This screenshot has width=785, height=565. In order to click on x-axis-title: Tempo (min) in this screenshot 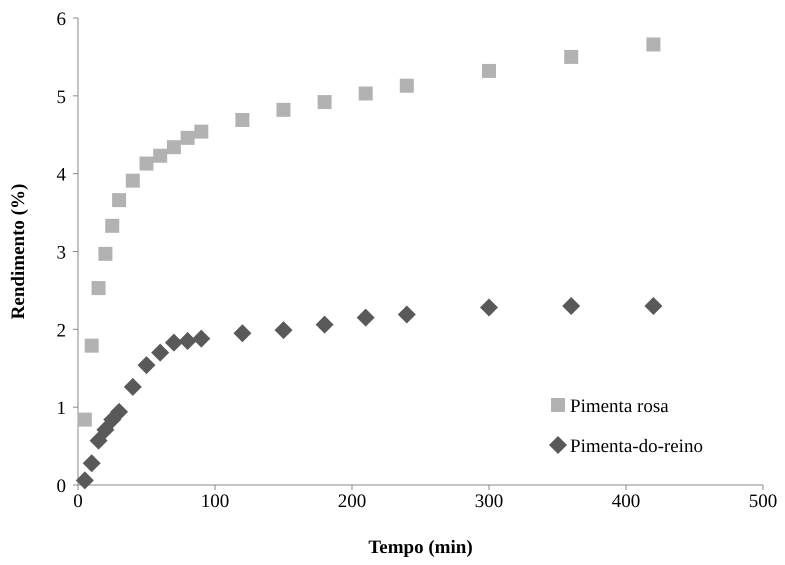, I will do `click(420, 547)`.